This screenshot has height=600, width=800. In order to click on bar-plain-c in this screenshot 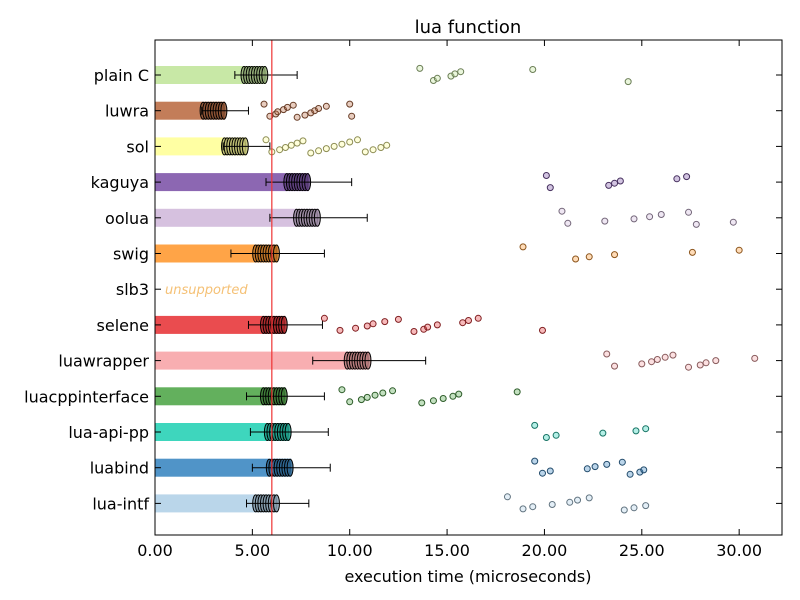, I will do `click(210, 75)`.